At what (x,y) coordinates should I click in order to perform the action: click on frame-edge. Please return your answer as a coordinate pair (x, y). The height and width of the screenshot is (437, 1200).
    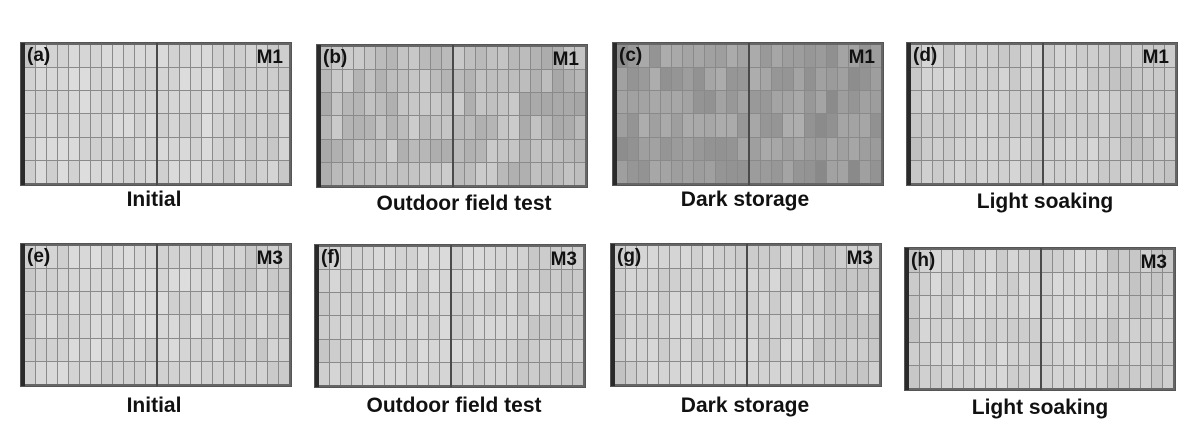
    Looking at the image, I should click on (23, 315).